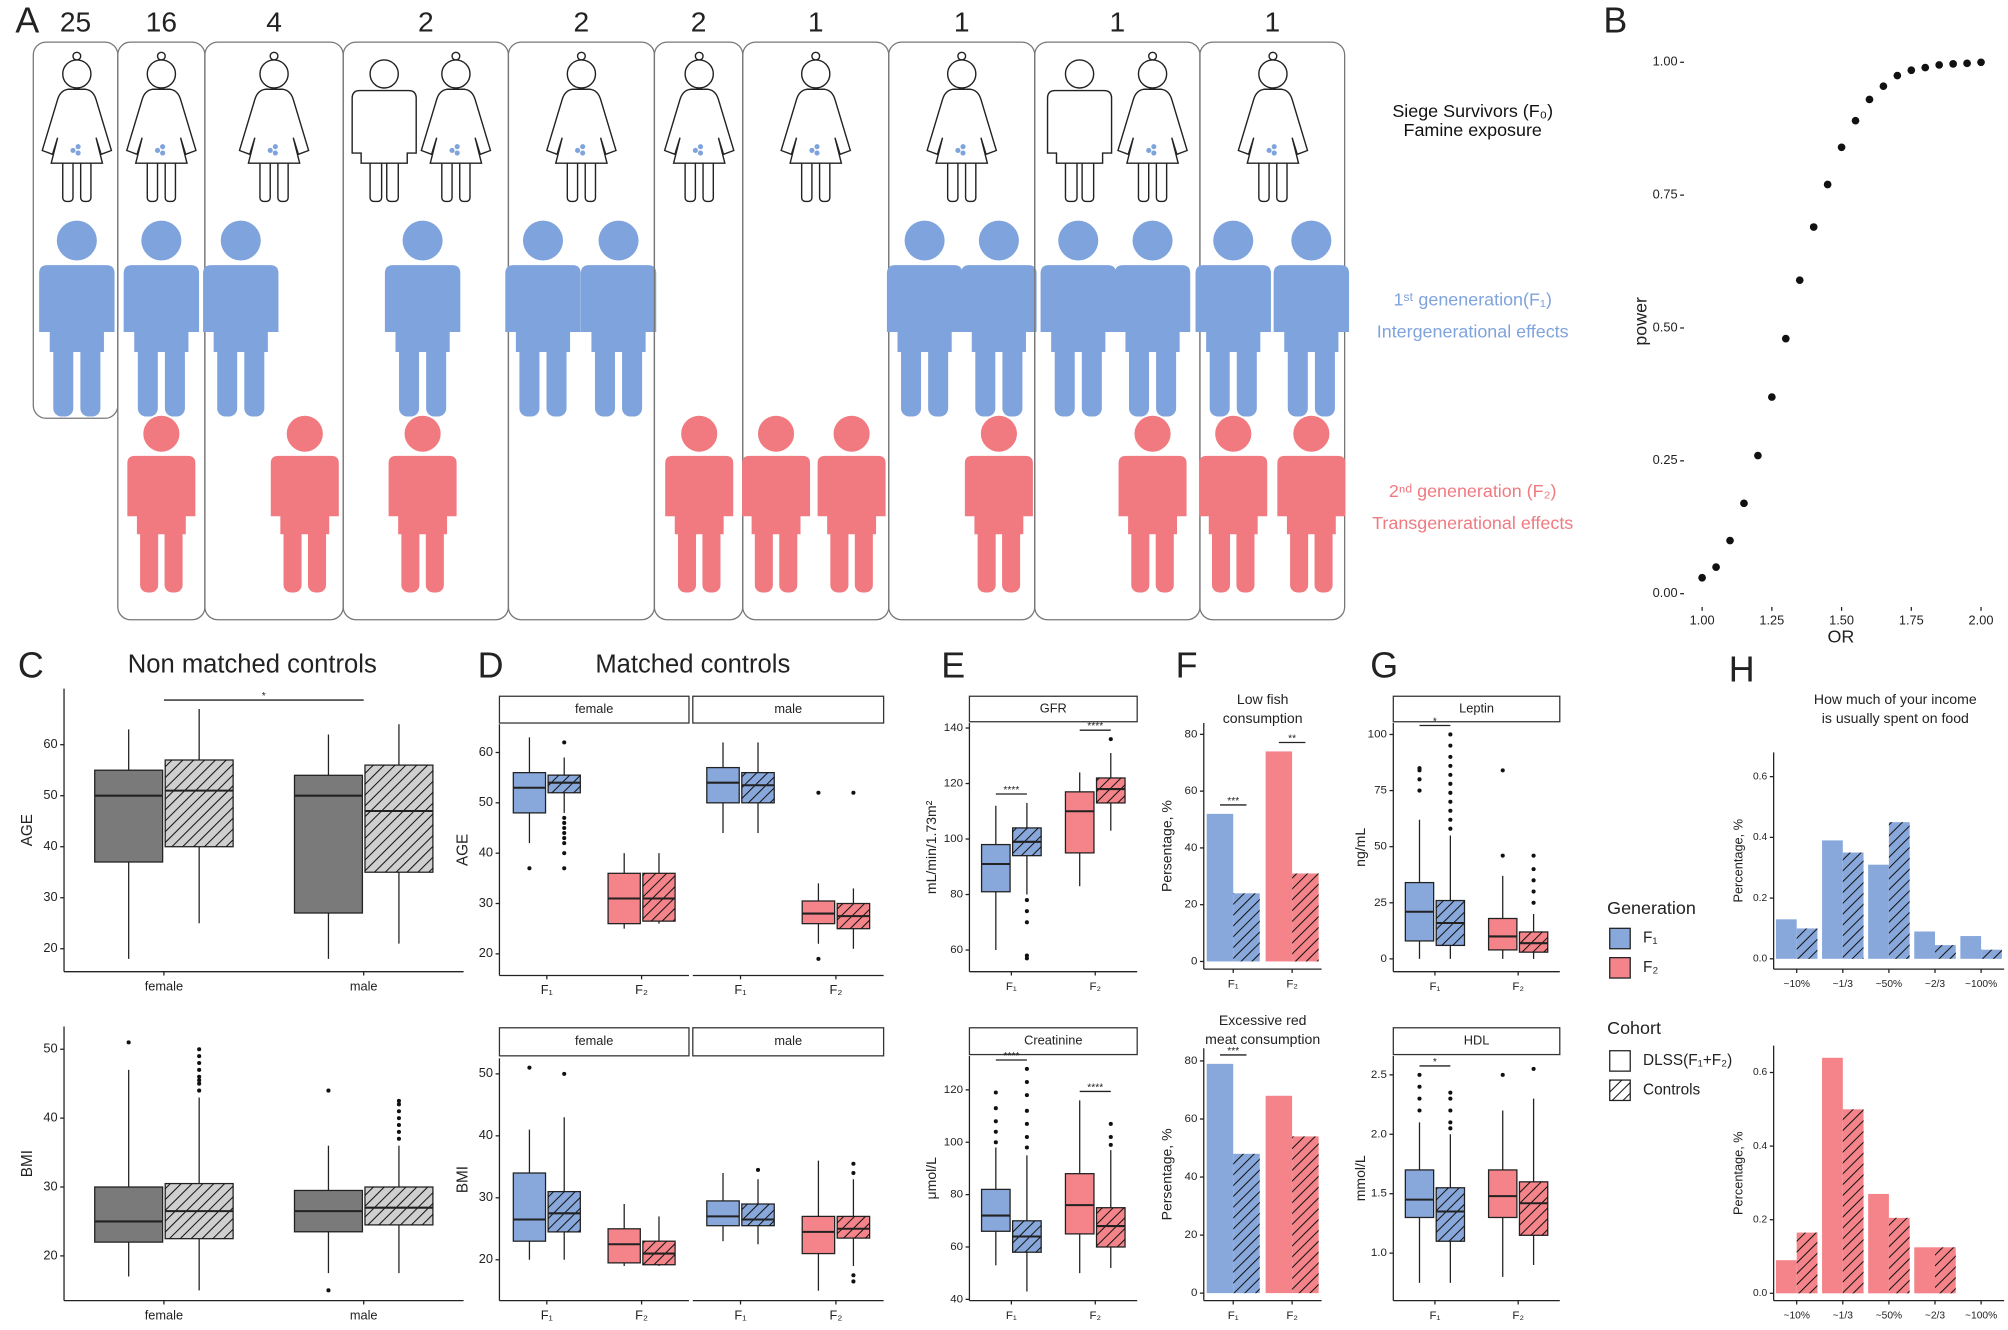  I want to click on y-tick-label: 0, so click(1383, 959).